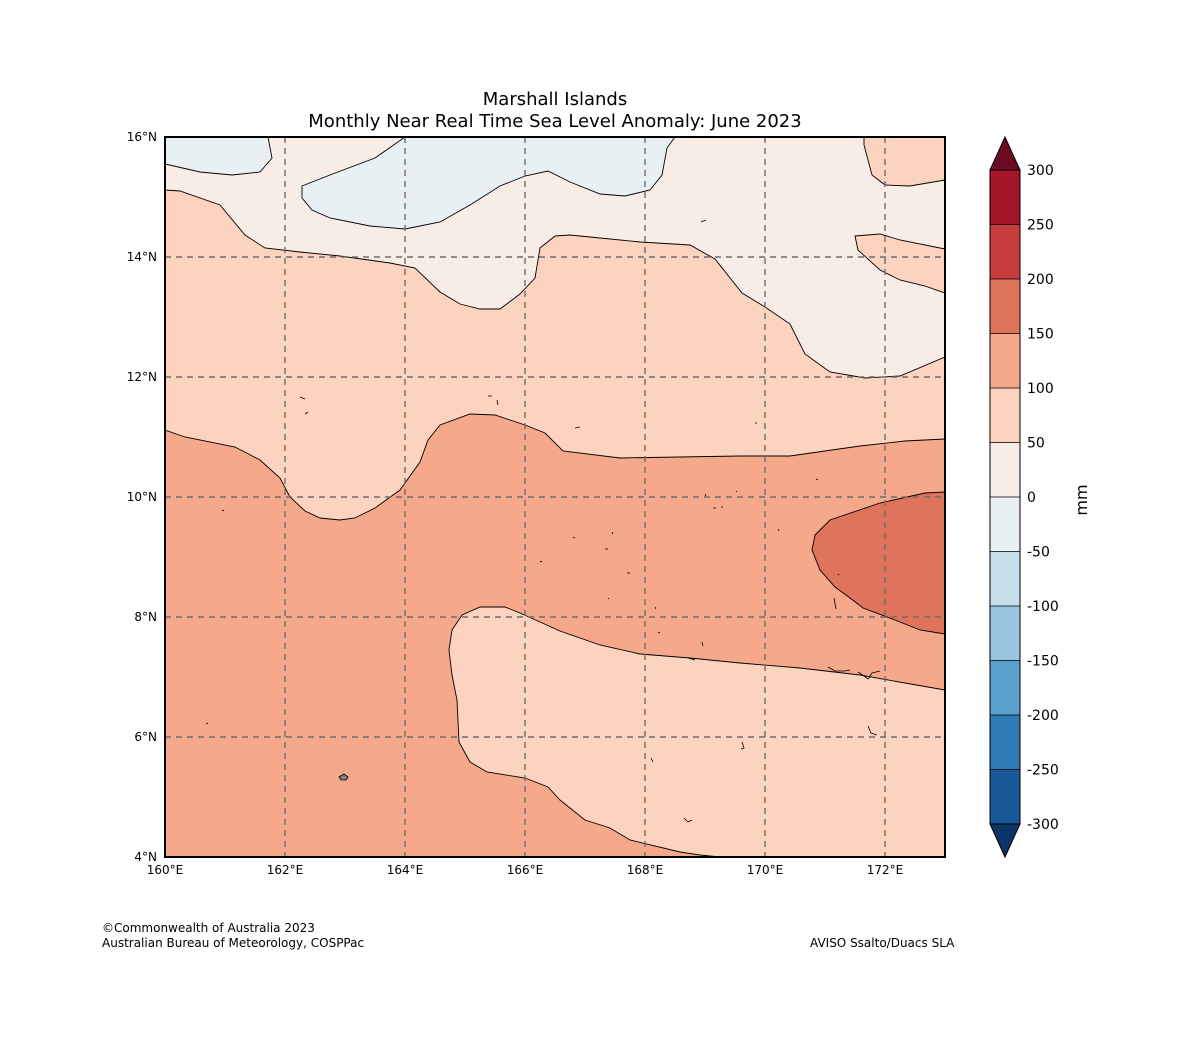 The image size is (1180, 1052). What do you see at coordinates (761, 487) in the screenshot?
I see `island-utirik` at bounding box center [761, 487].